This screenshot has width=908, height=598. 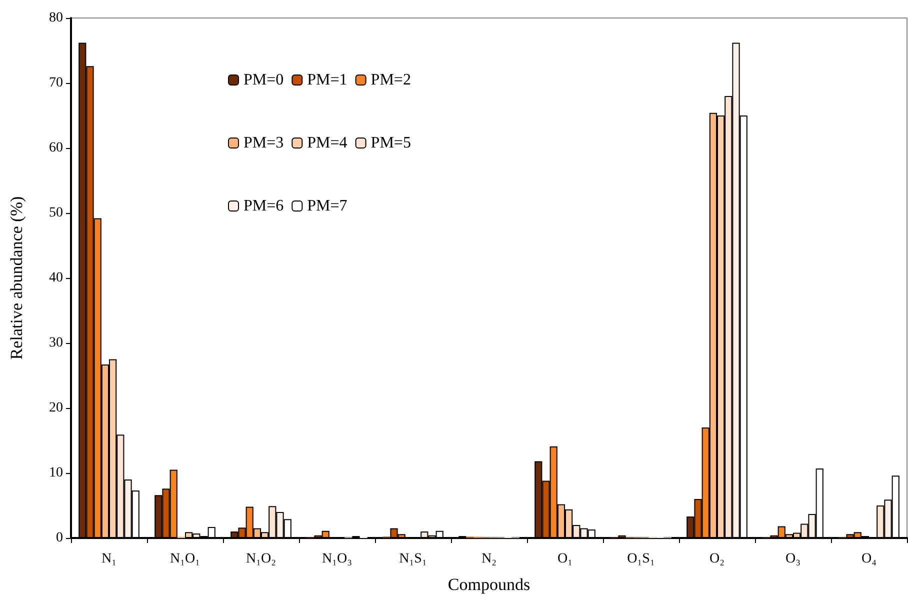 What do you see at coordinates (390, 80) in the screenshot?
I see `legend-label: PM=2` at bounding box center [390, 80].